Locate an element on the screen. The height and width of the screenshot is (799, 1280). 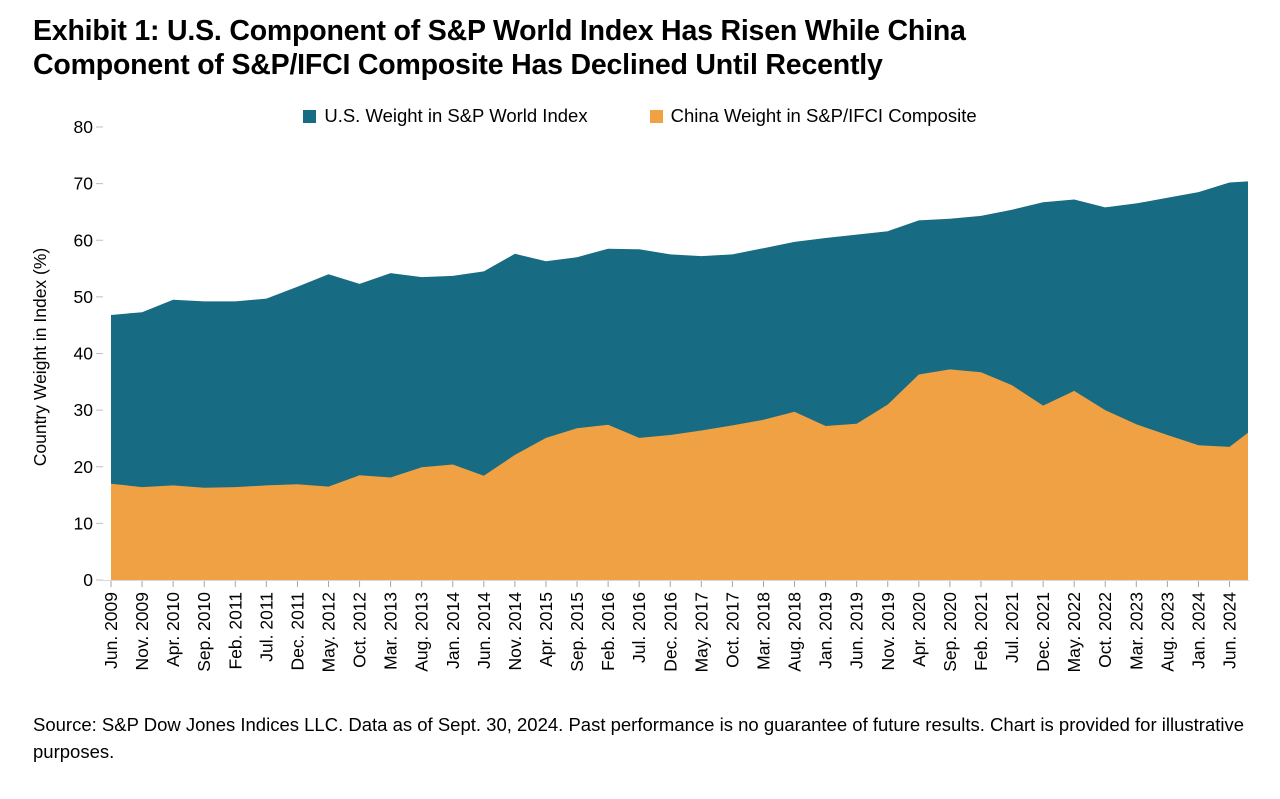
x-axis-label: Mar. 2018 is located at coordinates (763, 631).